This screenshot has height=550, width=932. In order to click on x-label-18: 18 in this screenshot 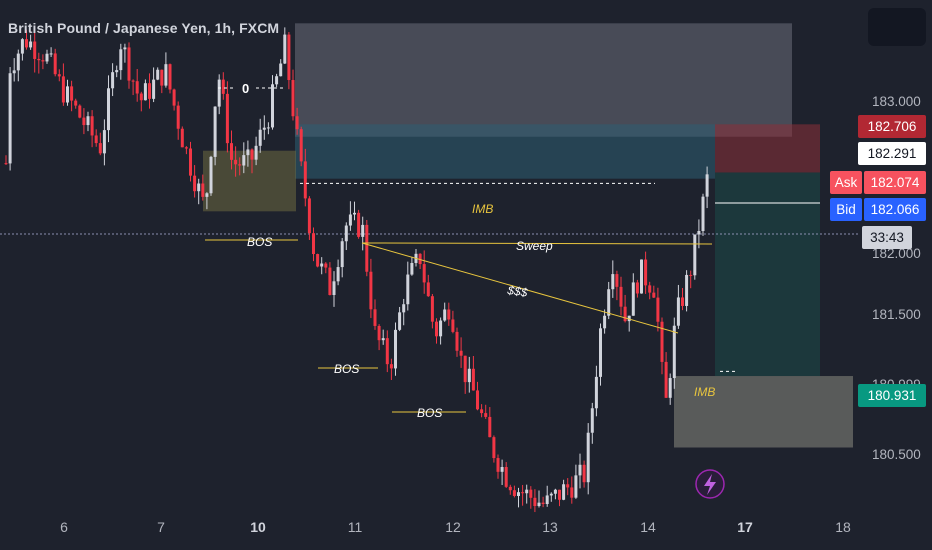, I will do `click(843, 527)`.